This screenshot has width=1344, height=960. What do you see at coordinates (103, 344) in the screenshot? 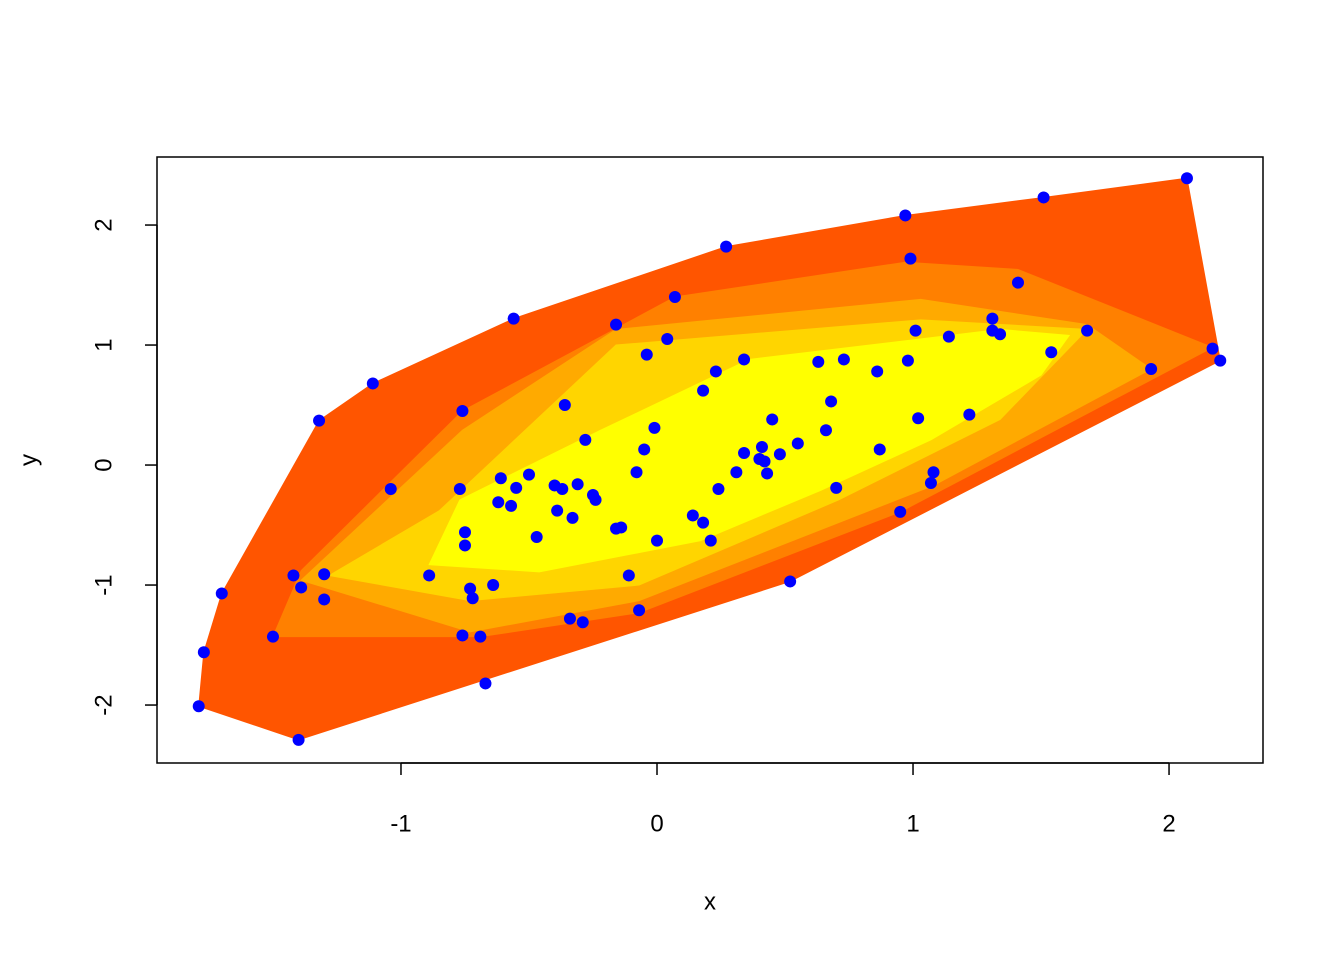
I see `y-tick-label: 1` at bounding box center [103, 344].